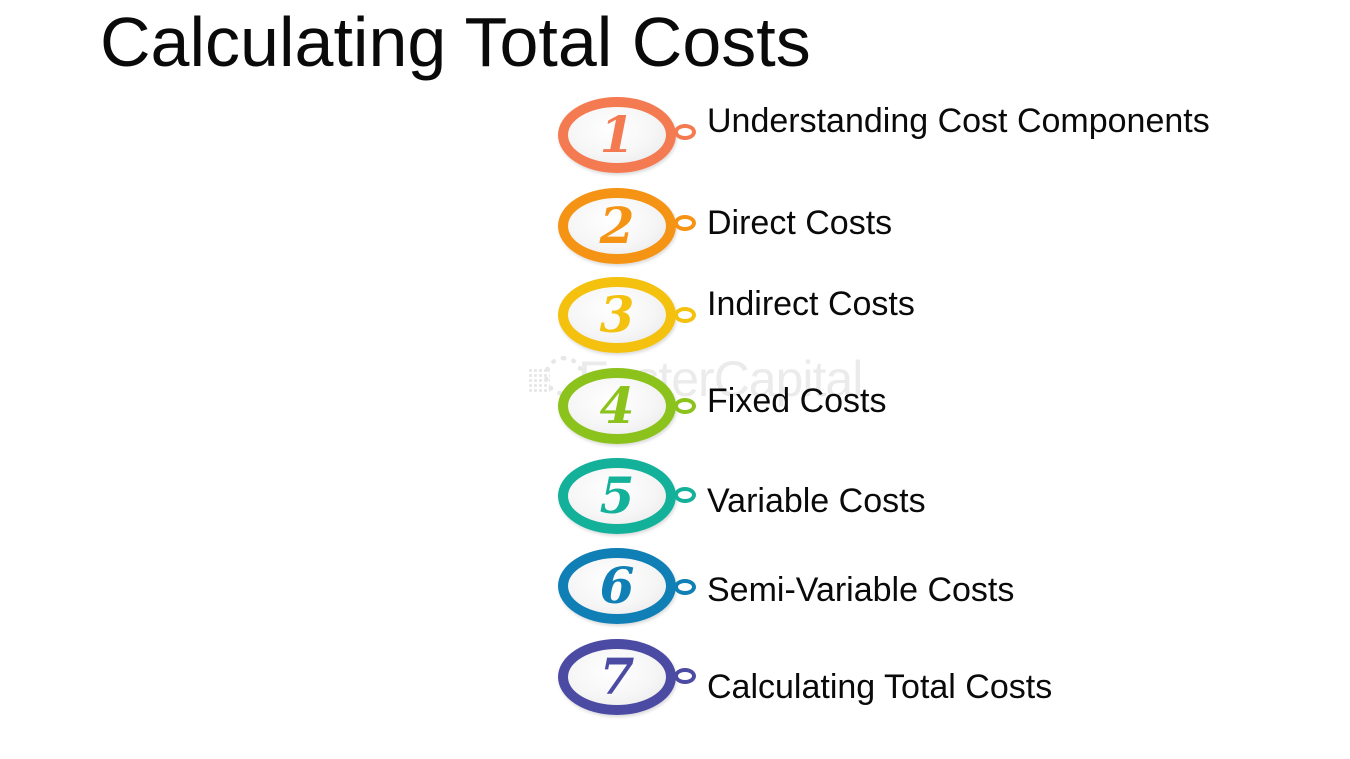 The width and height of the screenshot is (1350, 759). I want to click on step-2-ring, so click(617, 226).